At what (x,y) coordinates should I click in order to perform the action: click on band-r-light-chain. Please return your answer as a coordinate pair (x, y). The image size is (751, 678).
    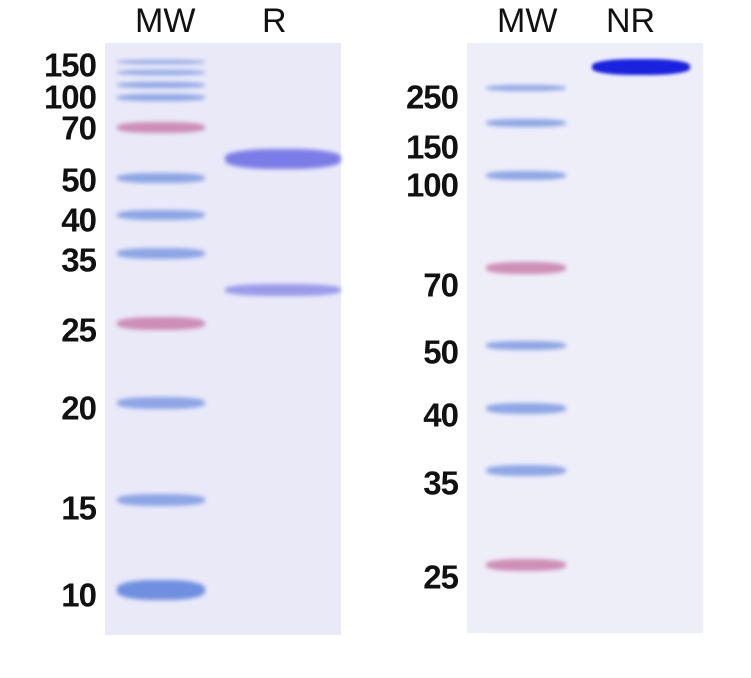
    Looking at the image, I should click on (283, 290).